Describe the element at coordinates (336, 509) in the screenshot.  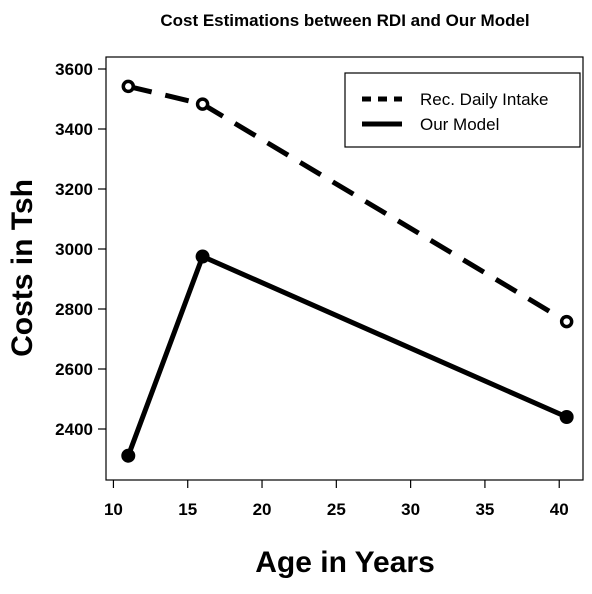
I see `x-tick-label: 25` at that location.